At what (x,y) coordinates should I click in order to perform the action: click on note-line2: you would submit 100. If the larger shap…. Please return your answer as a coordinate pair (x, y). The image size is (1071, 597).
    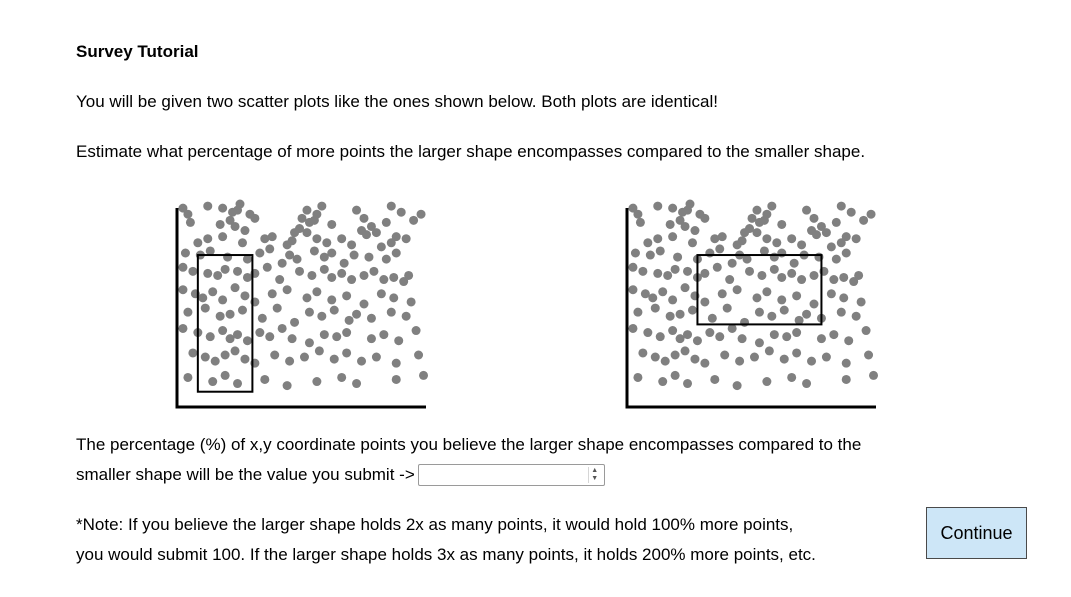
    Looking at the image, I should click on (446, 554).